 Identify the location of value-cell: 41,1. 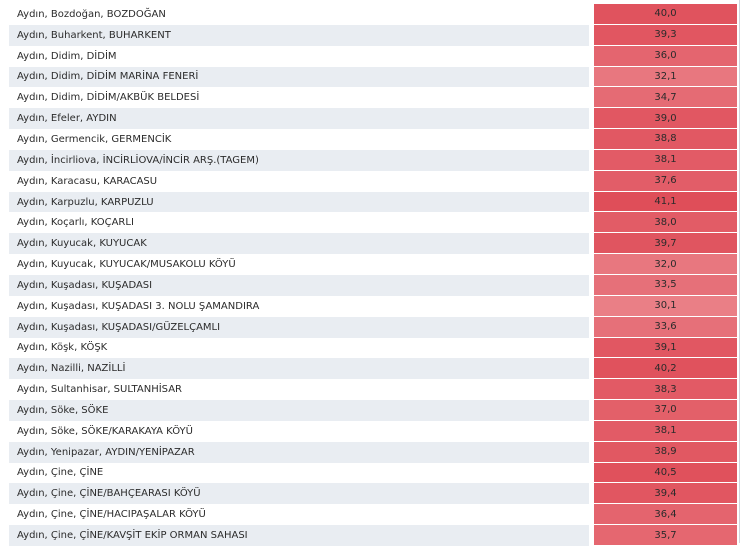
(665, 202).